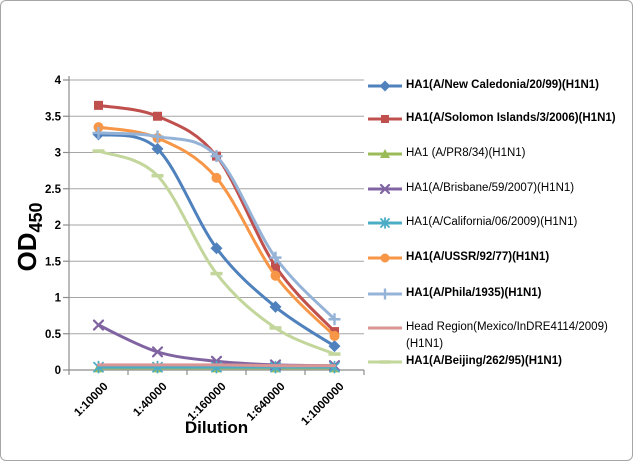  I want to click on y-tick-label: 1.5, so click(53, 262).